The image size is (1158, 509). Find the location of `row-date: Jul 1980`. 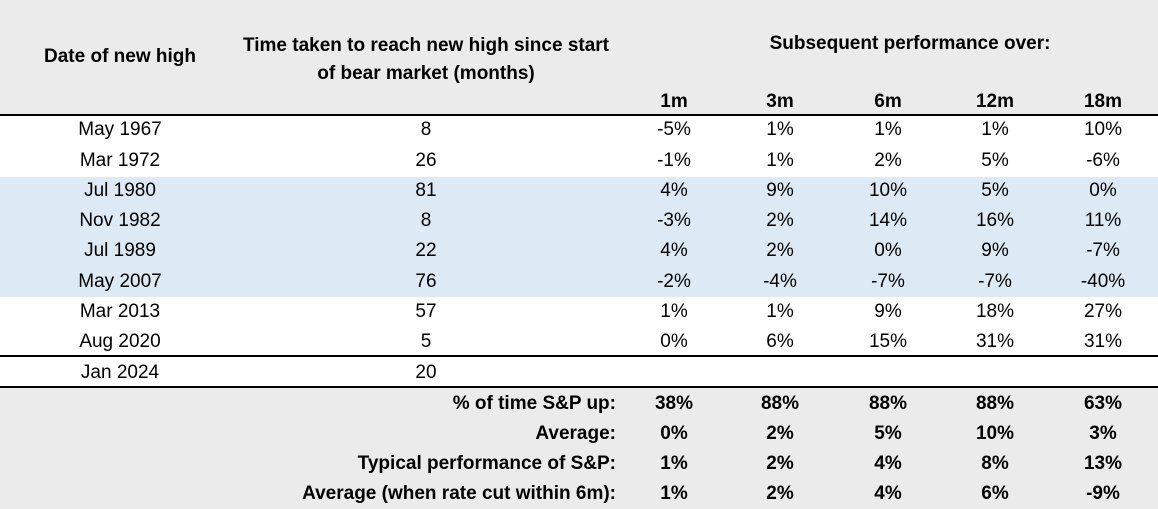

row-date: Jul 1980 is located at coordinates (120, 190).